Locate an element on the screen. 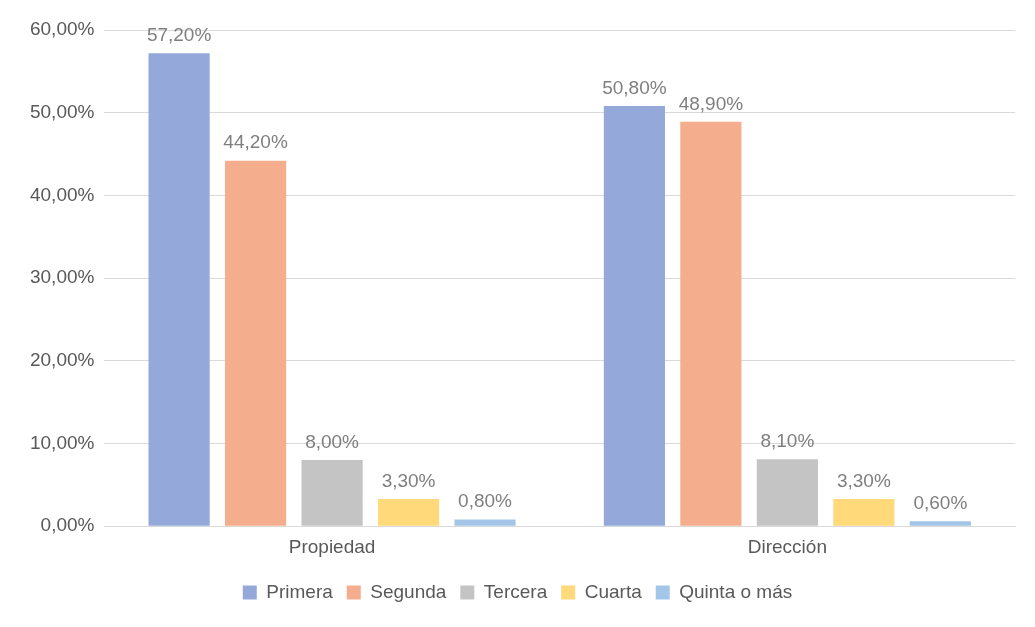  y-tick-label: 10,00% is located at coordinates (62, 442).